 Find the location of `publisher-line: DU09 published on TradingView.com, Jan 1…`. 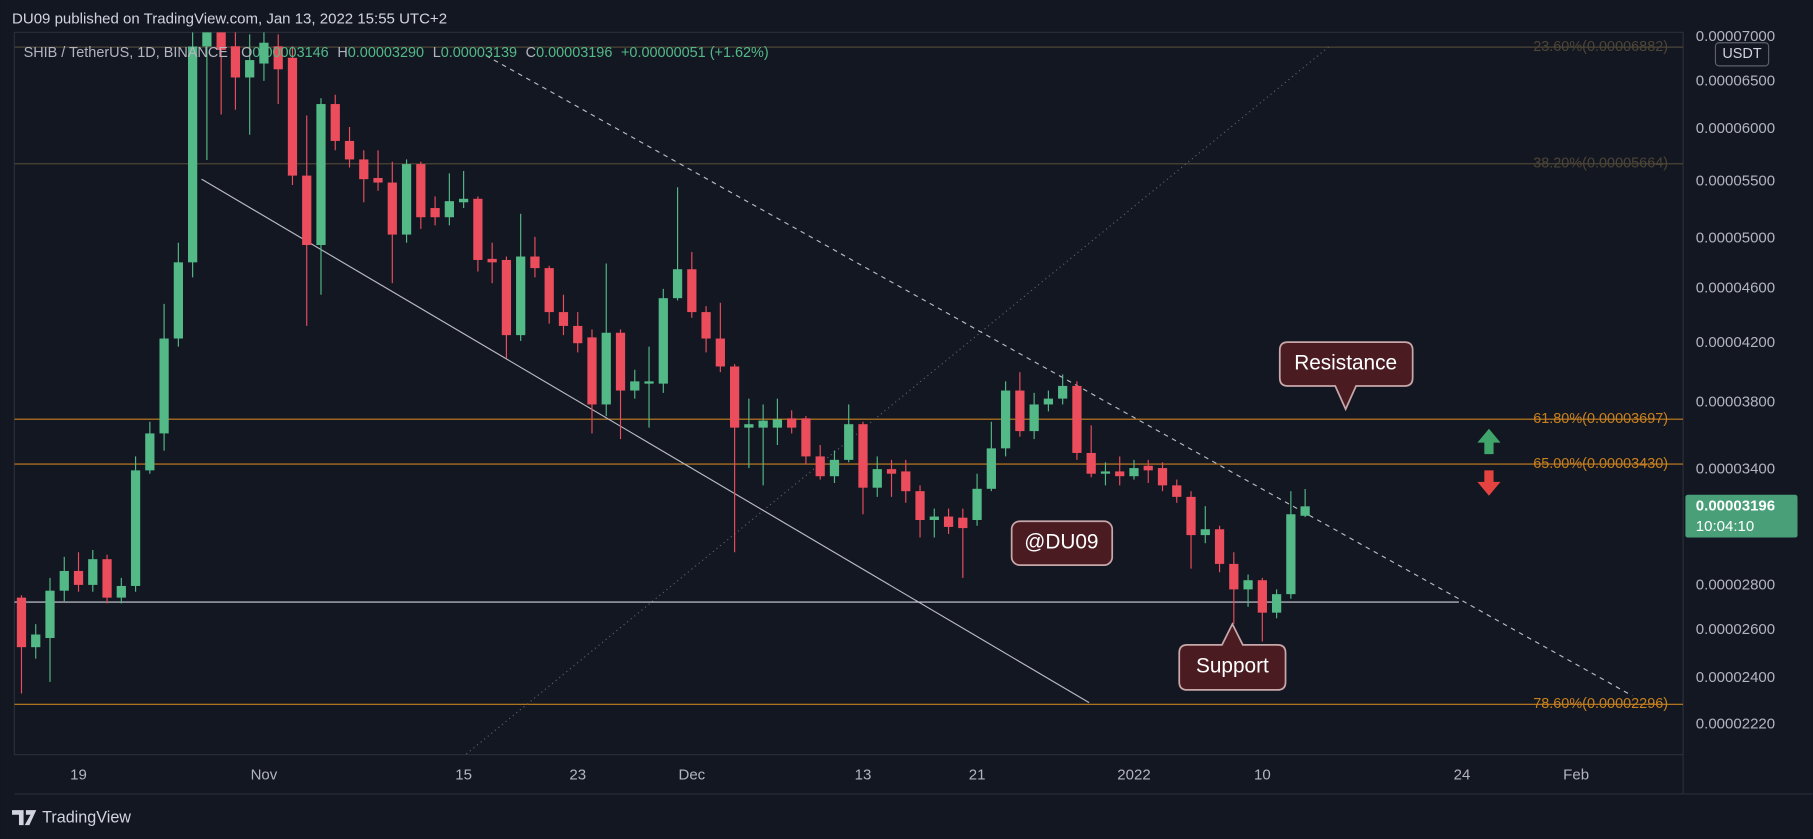

publisher-line: DU09 published on TradingView.com, Jan 1… is located at coordinates (229, 19).